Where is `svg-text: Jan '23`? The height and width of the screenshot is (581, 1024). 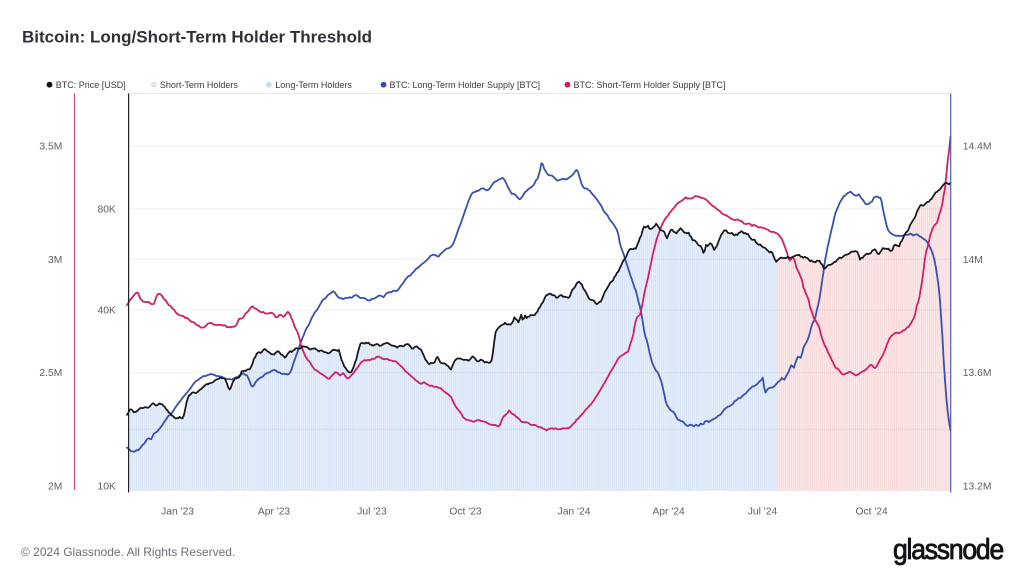
svg-text: Jan '23 is located at coordinates (177, 511).